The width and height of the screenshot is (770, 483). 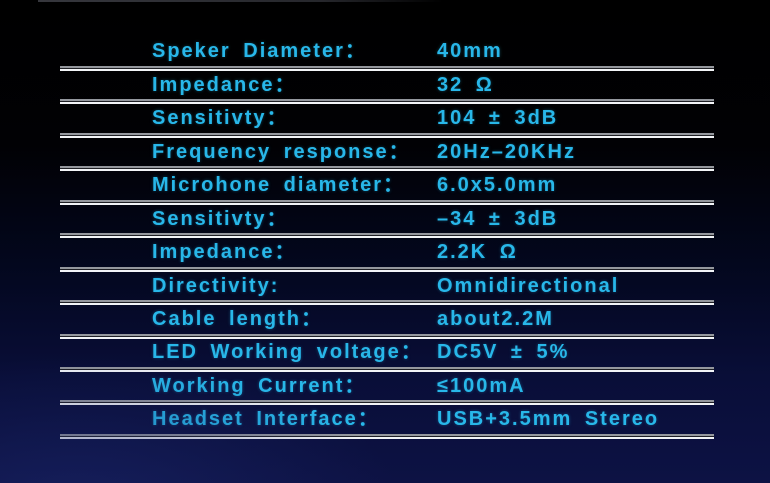 I want to click on spec-row: LED Working voltage： DC5V ± 5%, so click(x=385, y=352).